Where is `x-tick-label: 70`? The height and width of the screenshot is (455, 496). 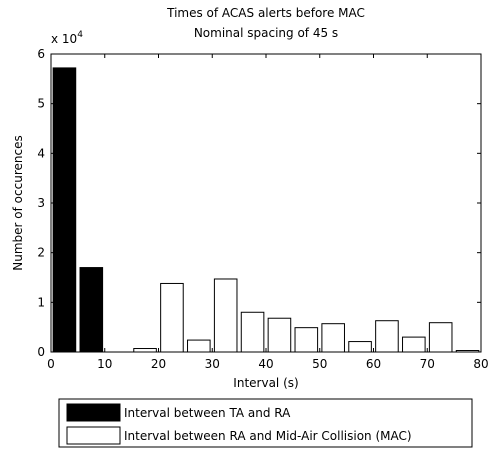
x-tick-label: 70 is located at coordinates (427, 364).